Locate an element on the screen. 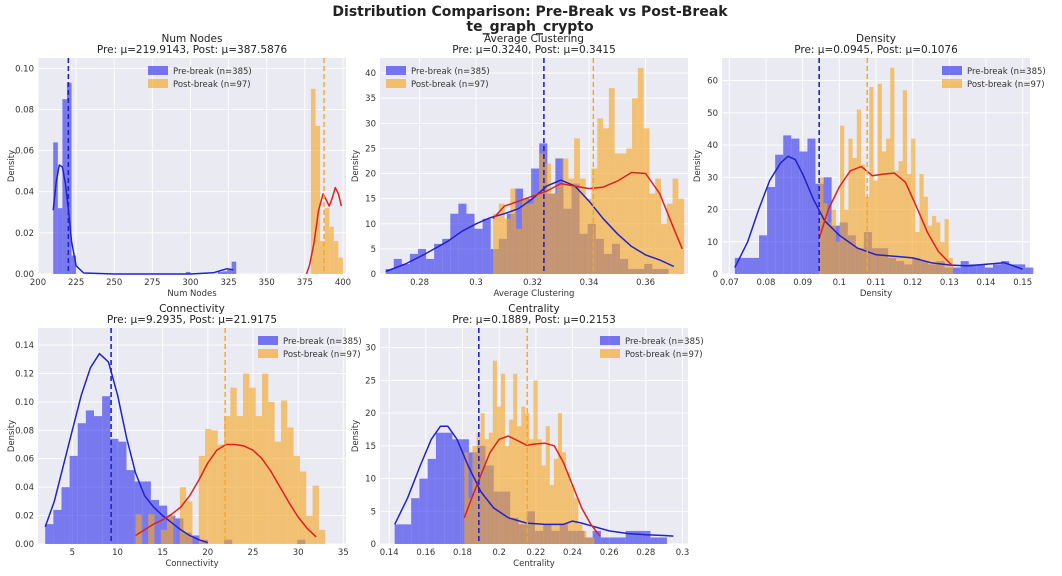 The height and width of the screenshot is (576, 1062). x-tick-label: 0.32 is located at coordinates (532, 283).